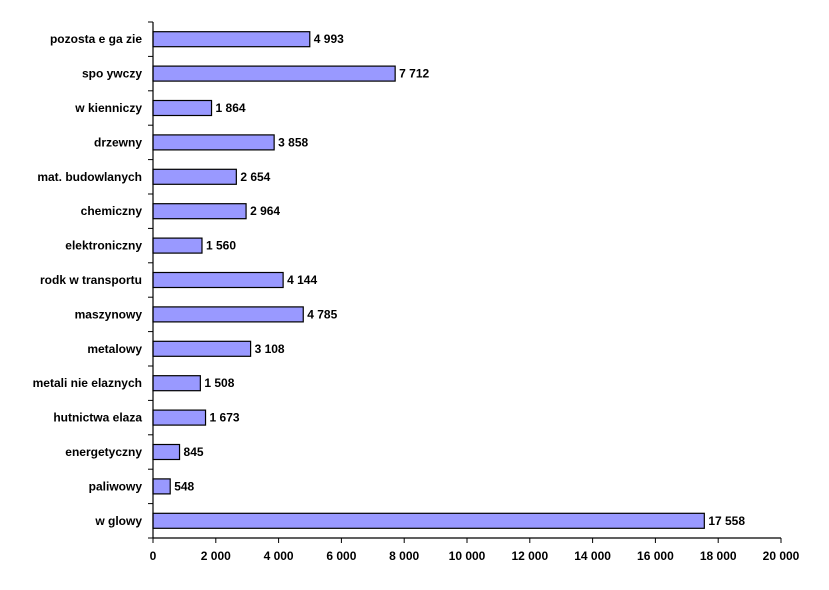 The image size is (829, 590). What do you see at coordinates (293, 142) in the screenshot?
I see `value-label: 3 858` at bounding box center [293, 142].